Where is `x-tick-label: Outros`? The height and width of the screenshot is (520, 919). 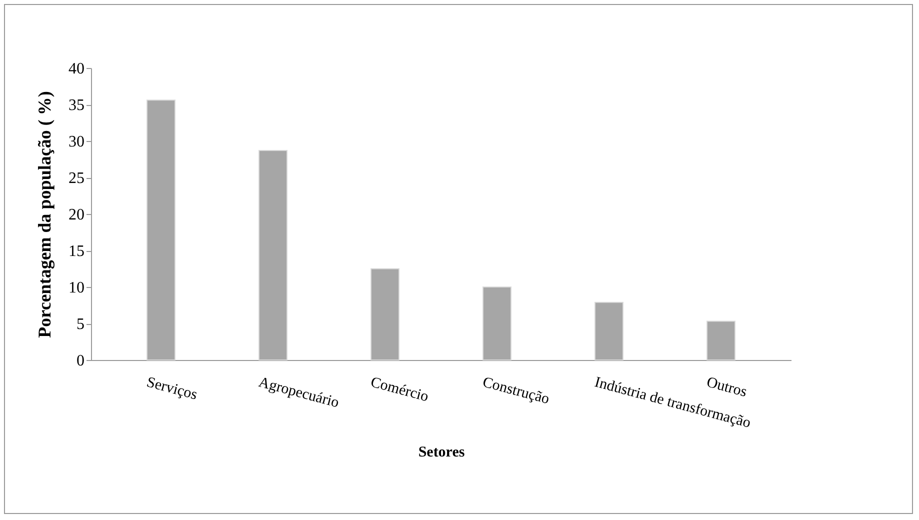 x-tick-label: Outros is located at coordinates (726, 387).